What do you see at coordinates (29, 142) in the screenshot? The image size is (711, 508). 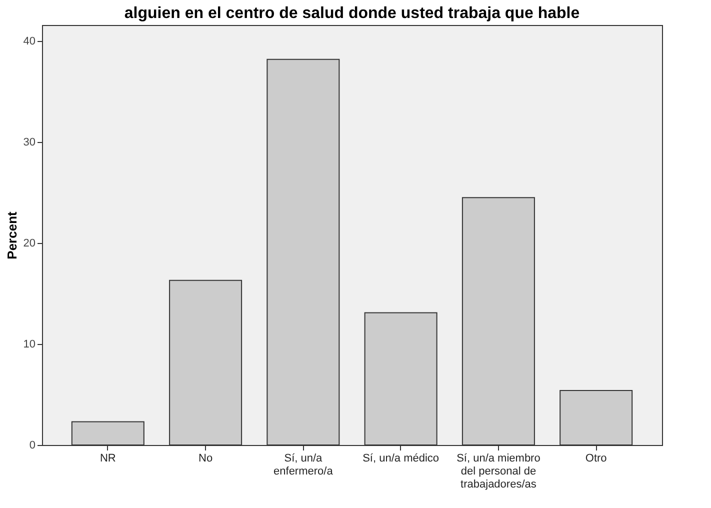 I see `y-tick-label: 30` at bounding box center [29, 142].